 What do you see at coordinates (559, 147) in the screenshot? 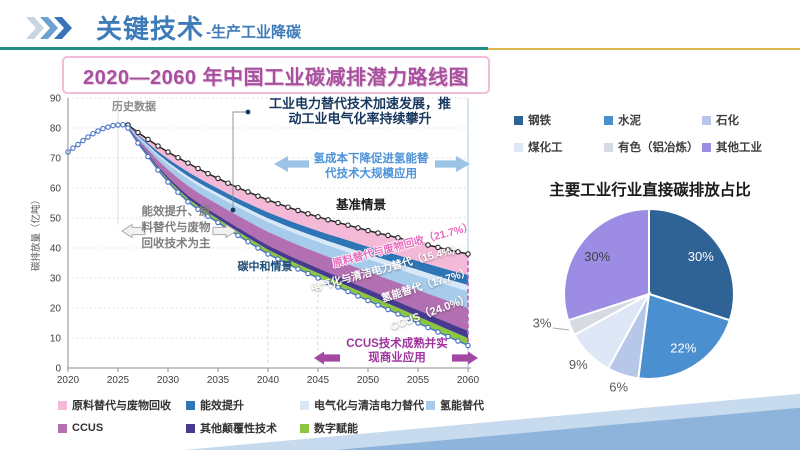
I see `legend-item-煤化工: 煤化工` at bounding box center [559, 147].